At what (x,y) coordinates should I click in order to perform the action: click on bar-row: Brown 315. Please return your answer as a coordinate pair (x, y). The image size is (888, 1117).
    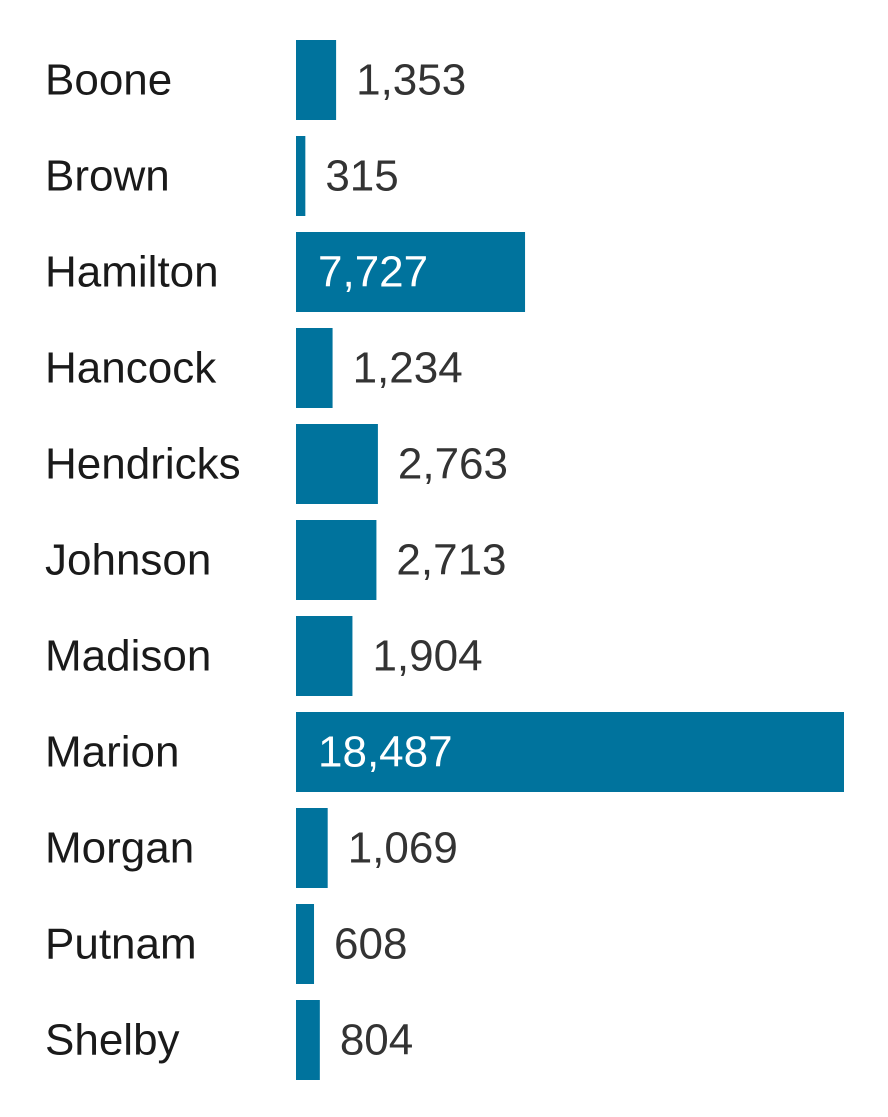
    Looking at the image, I should click on (222, 176).